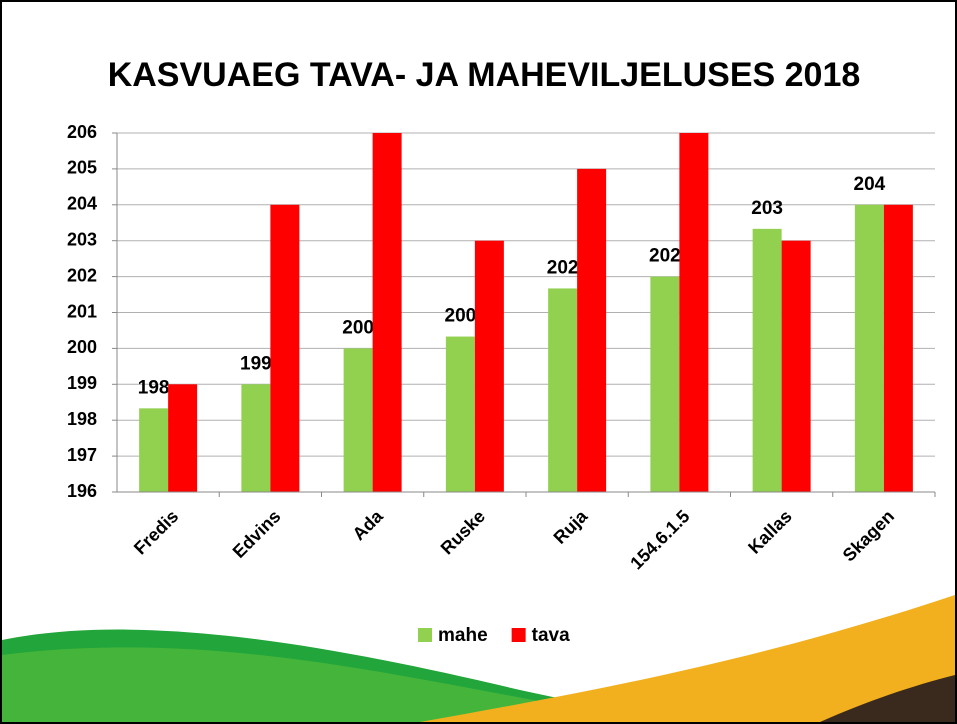 Image resolution: width=957 pixels, height=724 pixels. What do you see at coordinates (82, 419) in the screenshot?
I see `y-tick-label: 198` at bounding box center [82, 419].